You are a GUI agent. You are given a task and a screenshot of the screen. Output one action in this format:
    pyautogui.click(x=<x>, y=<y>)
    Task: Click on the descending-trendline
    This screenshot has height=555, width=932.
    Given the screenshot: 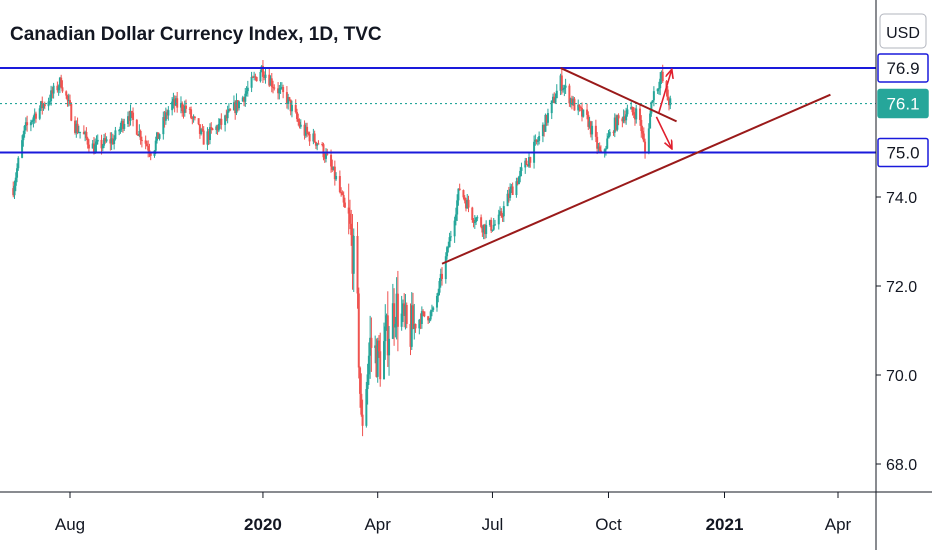 What is the action you would take?
    pyautogui.click(x=618, y=95)
    